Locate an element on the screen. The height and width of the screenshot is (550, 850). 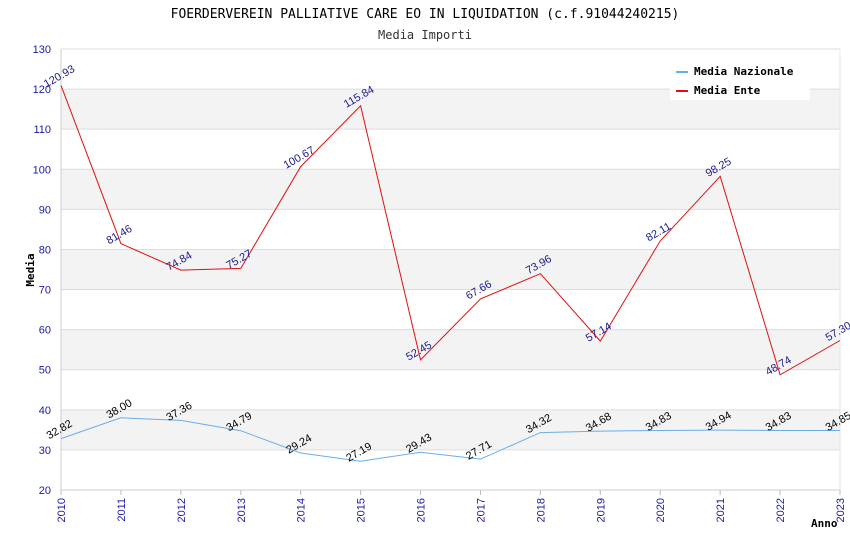
x-tick-label: 2015 is located at coordinates (362, 510).